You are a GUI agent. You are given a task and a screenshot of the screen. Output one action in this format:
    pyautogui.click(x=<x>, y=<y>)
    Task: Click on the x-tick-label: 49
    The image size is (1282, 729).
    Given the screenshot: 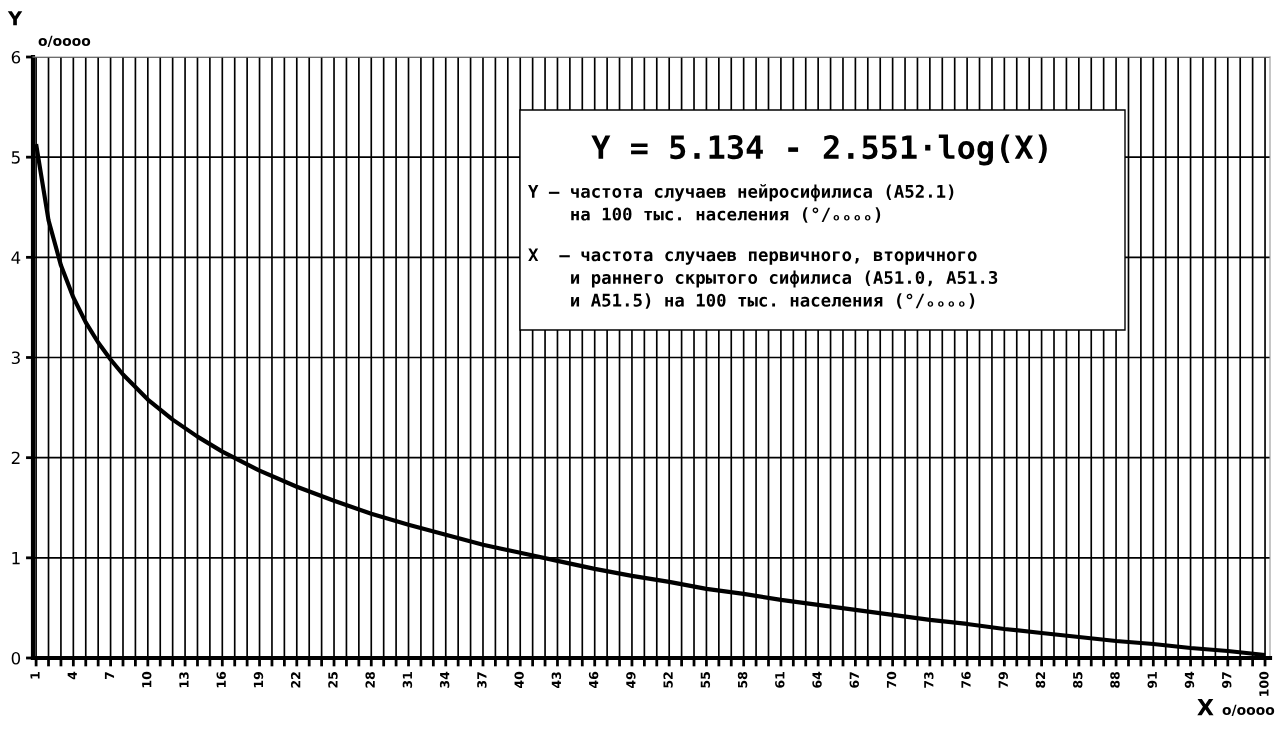 What is the action you would take?
    pyautogui.click(x=631, y=680)
    